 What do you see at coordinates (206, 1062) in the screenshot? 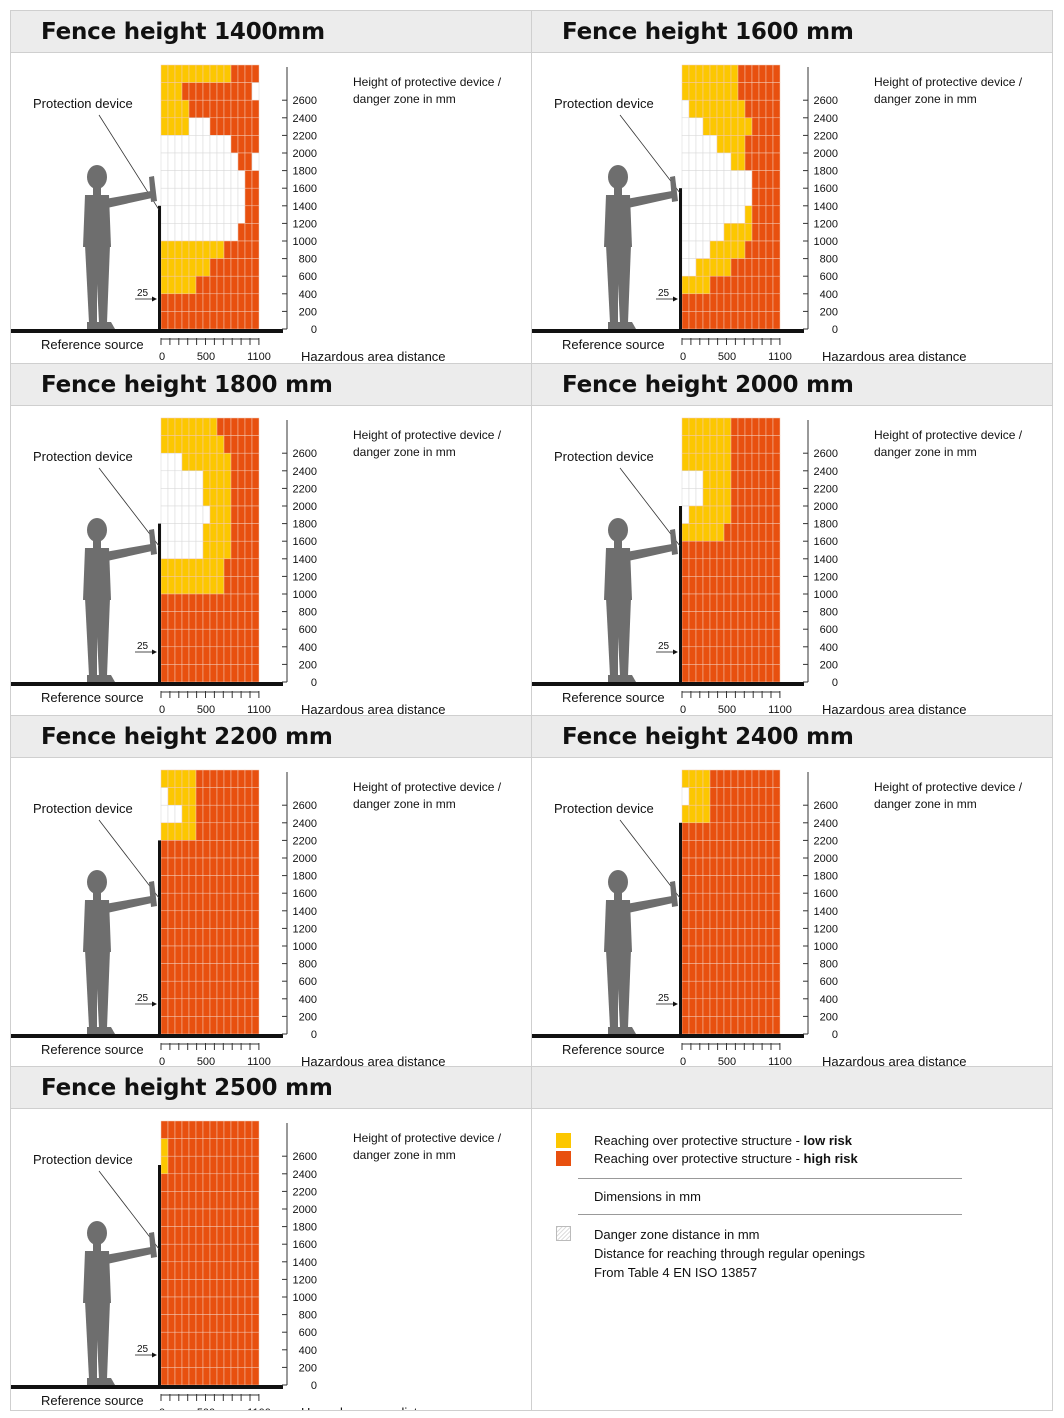
I see `x-tick-label: 500` at bounding box center [206, 1062].